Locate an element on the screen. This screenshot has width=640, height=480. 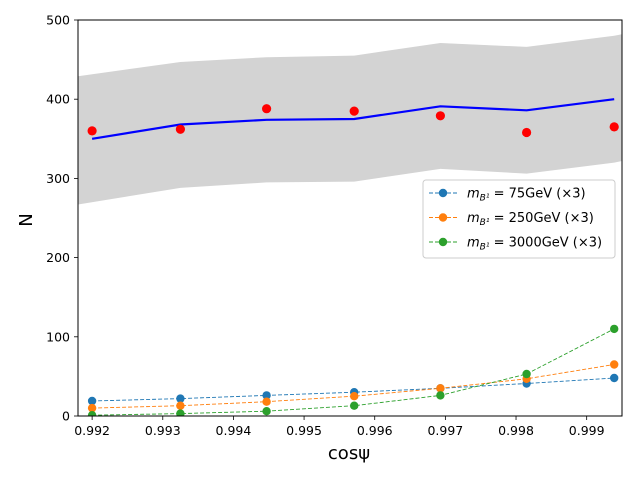
legend-series-1-label: mB¹ = 250GeV (×3) is located at coordinates (530, 219).